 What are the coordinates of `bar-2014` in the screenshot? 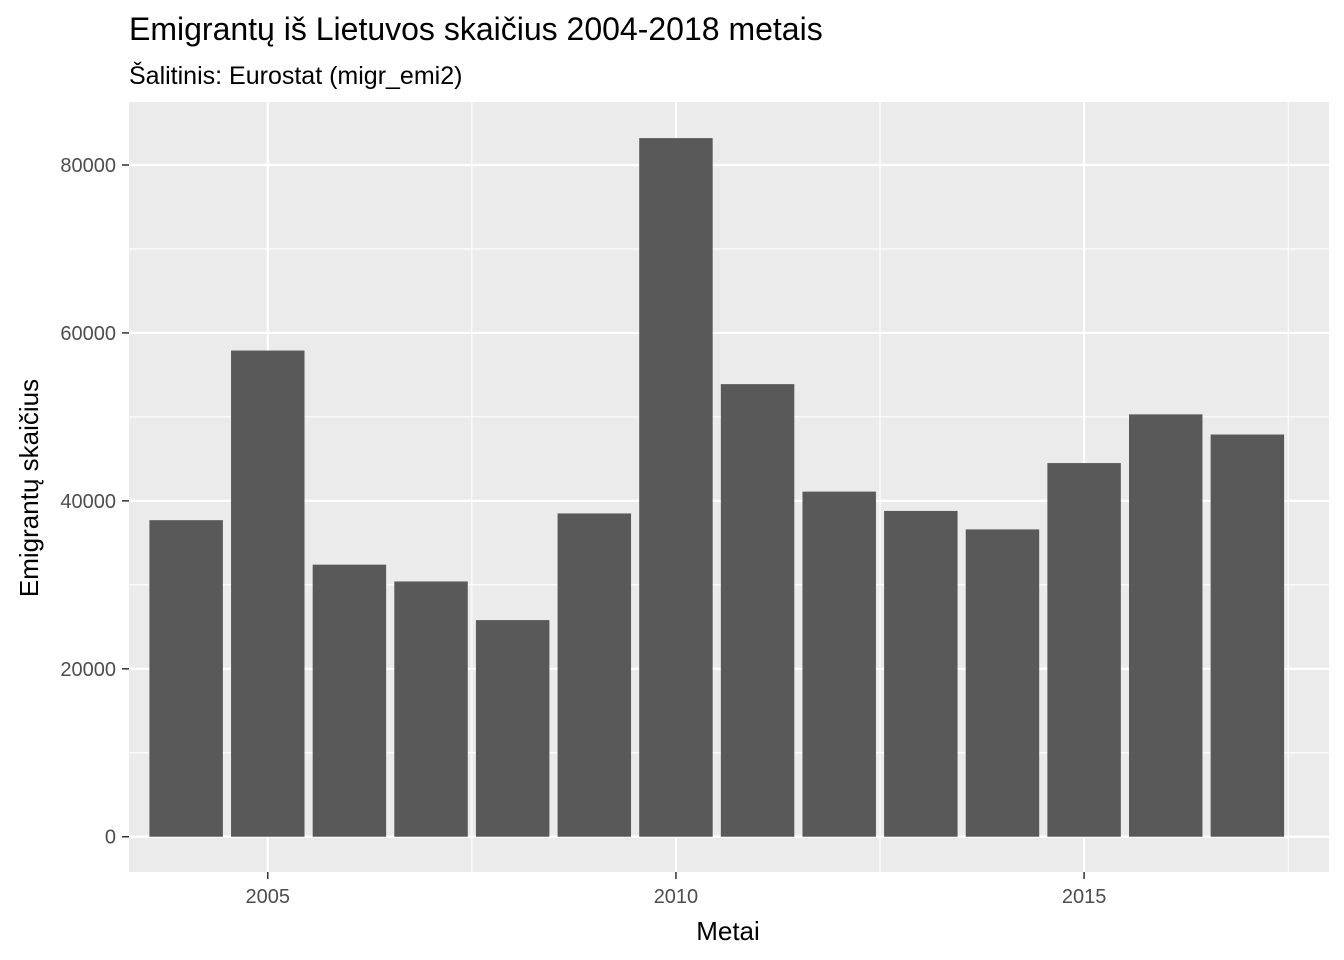 It's located at (1002, 683).